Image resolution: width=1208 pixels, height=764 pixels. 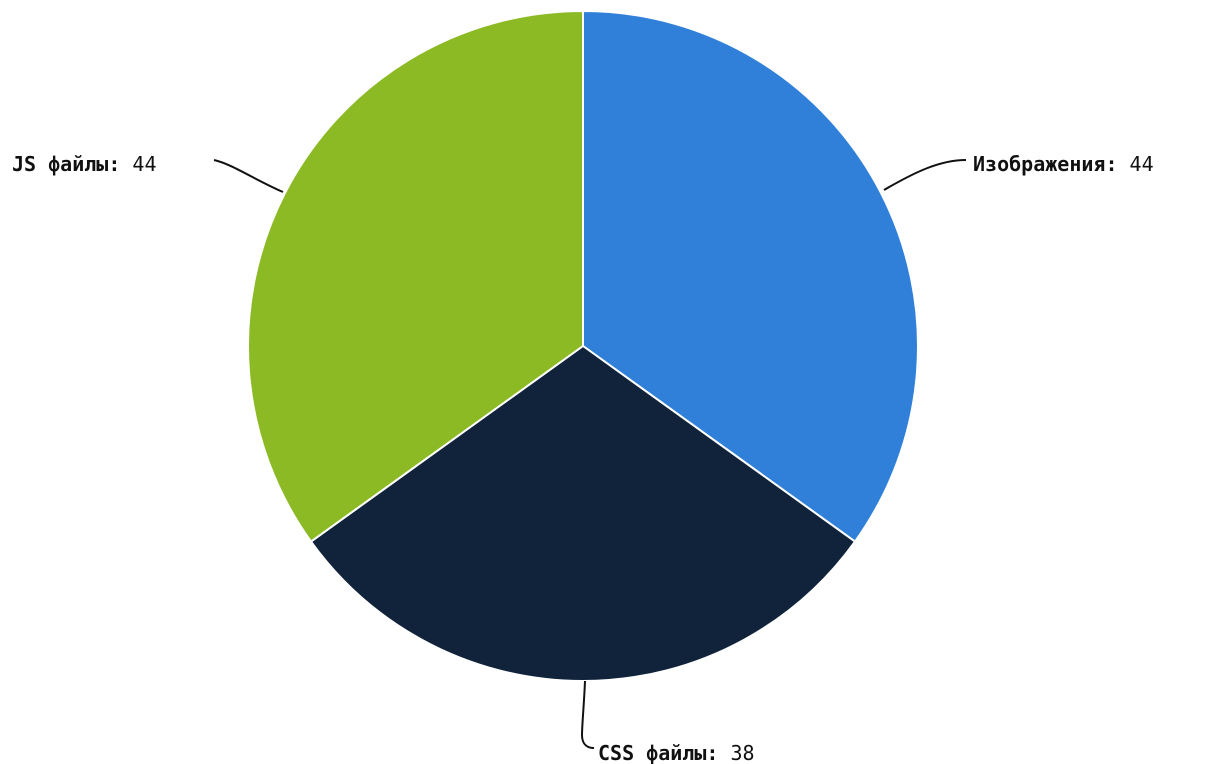 I want to click on slice-label-js-файлы: JS файлы: 44, so click(x=84, y=164).